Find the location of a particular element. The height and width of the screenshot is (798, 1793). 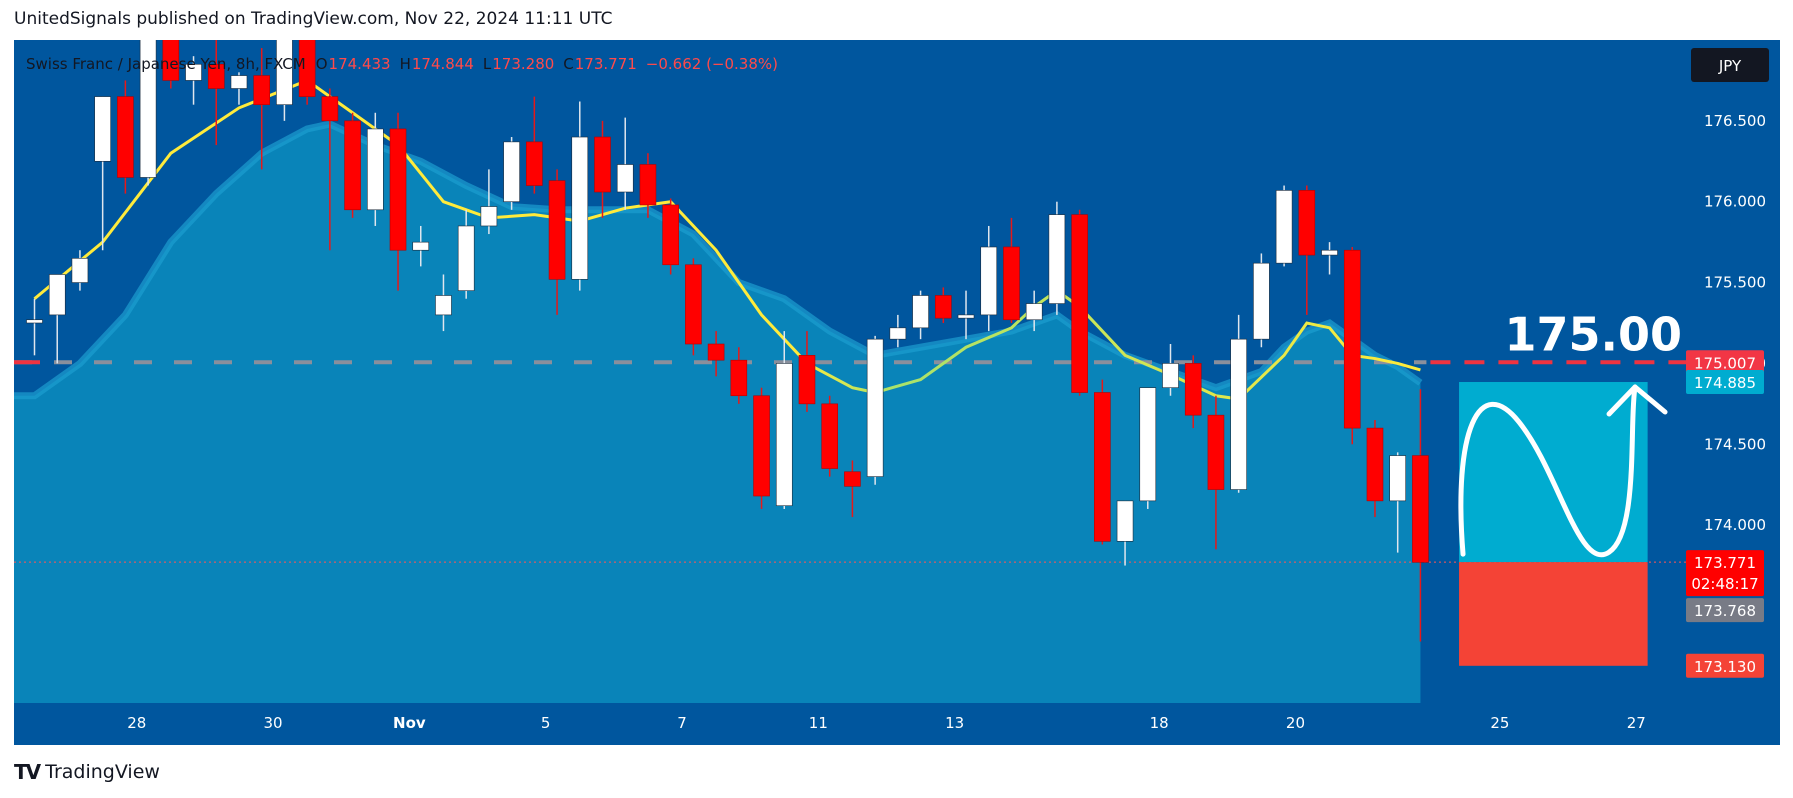

stop-price-badge: 173.130 is located at coordinates (1725, 665).